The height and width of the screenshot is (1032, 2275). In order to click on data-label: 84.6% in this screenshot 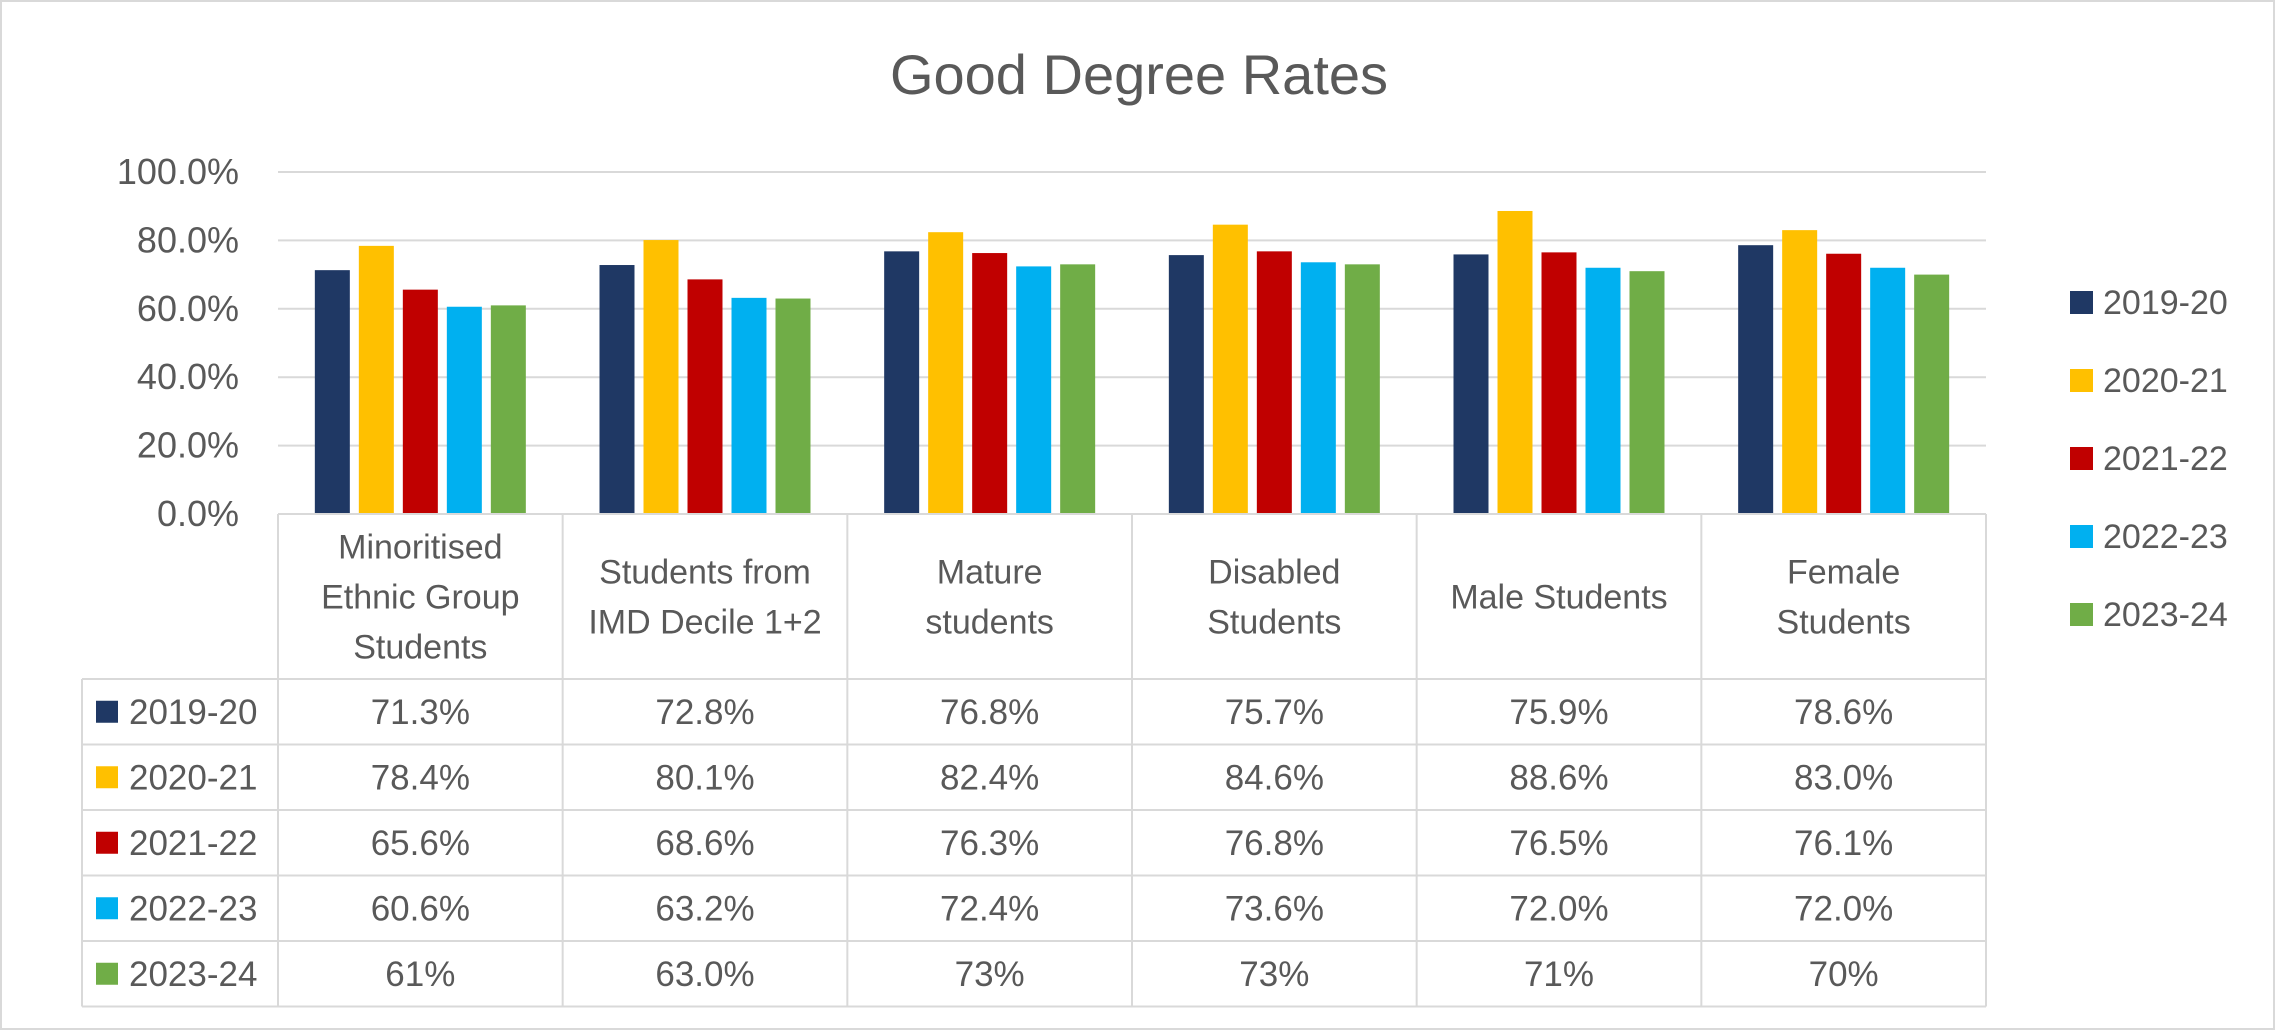, I will do `click(1274, 777)`.